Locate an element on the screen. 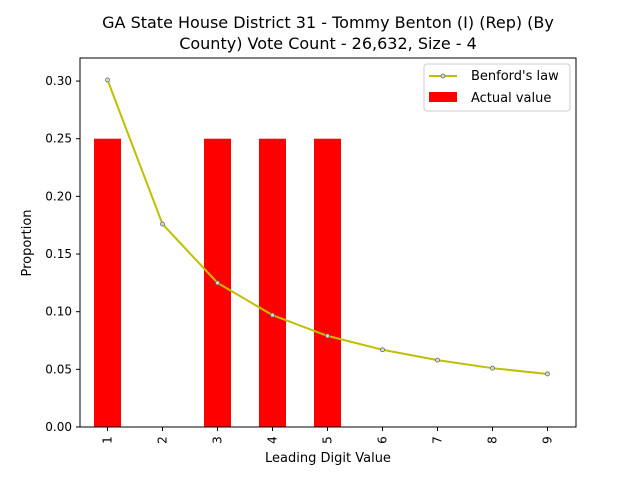 The image size is (640, 480). legend-box is located at coordinates (497, 87).